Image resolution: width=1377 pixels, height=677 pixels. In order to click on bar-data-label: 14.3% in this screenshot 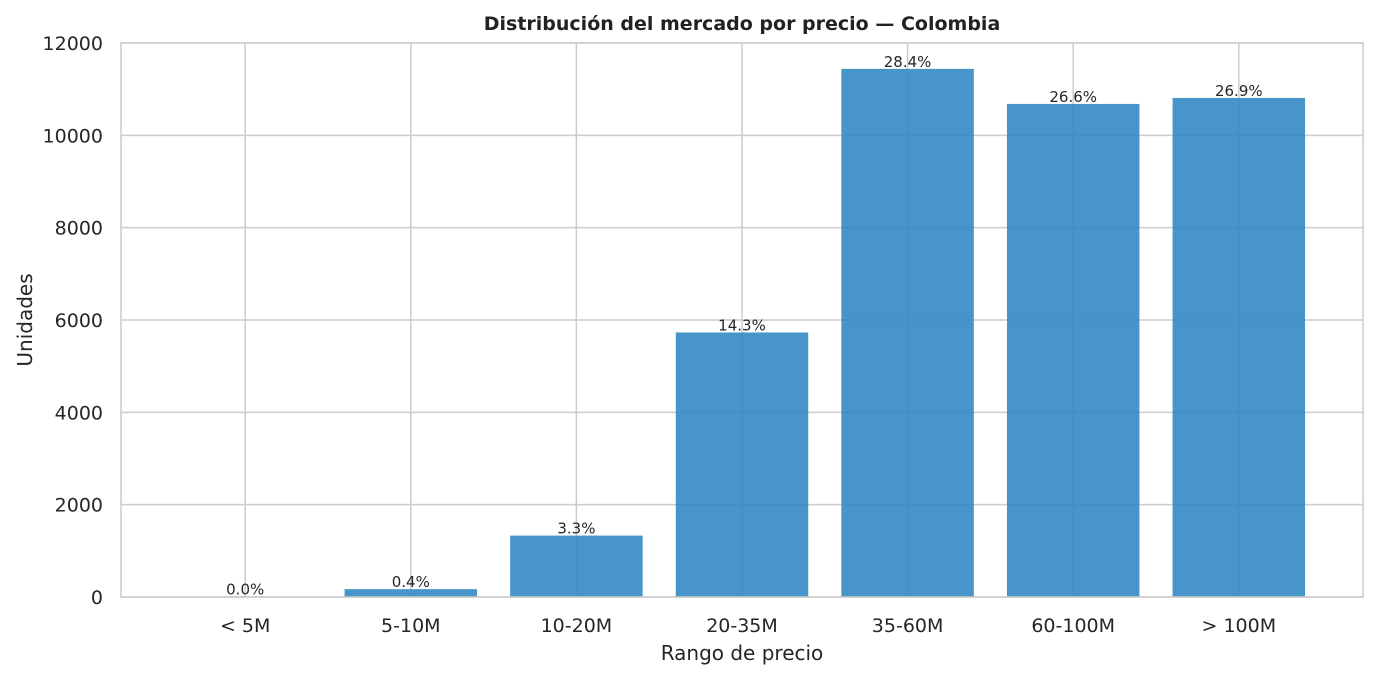, I will do `click(742, 325)`.